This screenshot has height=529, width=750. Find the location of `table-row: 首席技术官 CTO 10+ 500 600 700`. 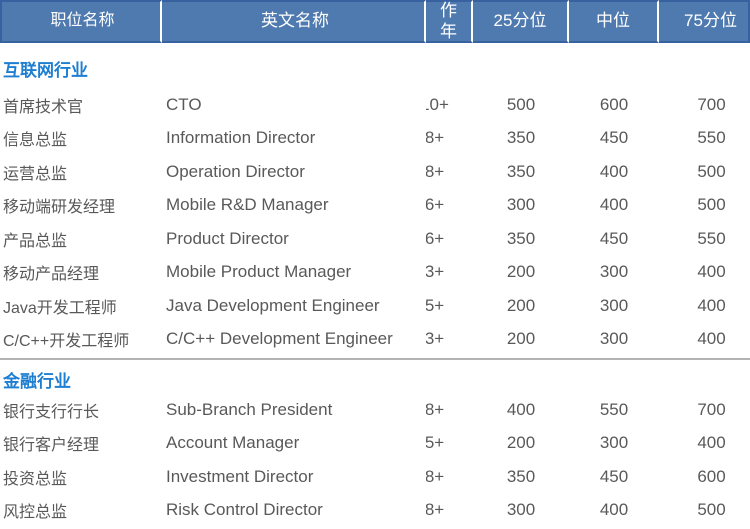

table-row: 首席技术官 CTO 10+ 500 600 700 is located at coordinates (375, 105).